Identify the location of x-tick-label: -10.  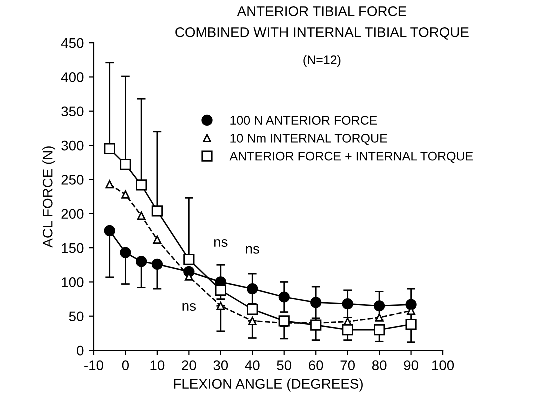
(94, 365).